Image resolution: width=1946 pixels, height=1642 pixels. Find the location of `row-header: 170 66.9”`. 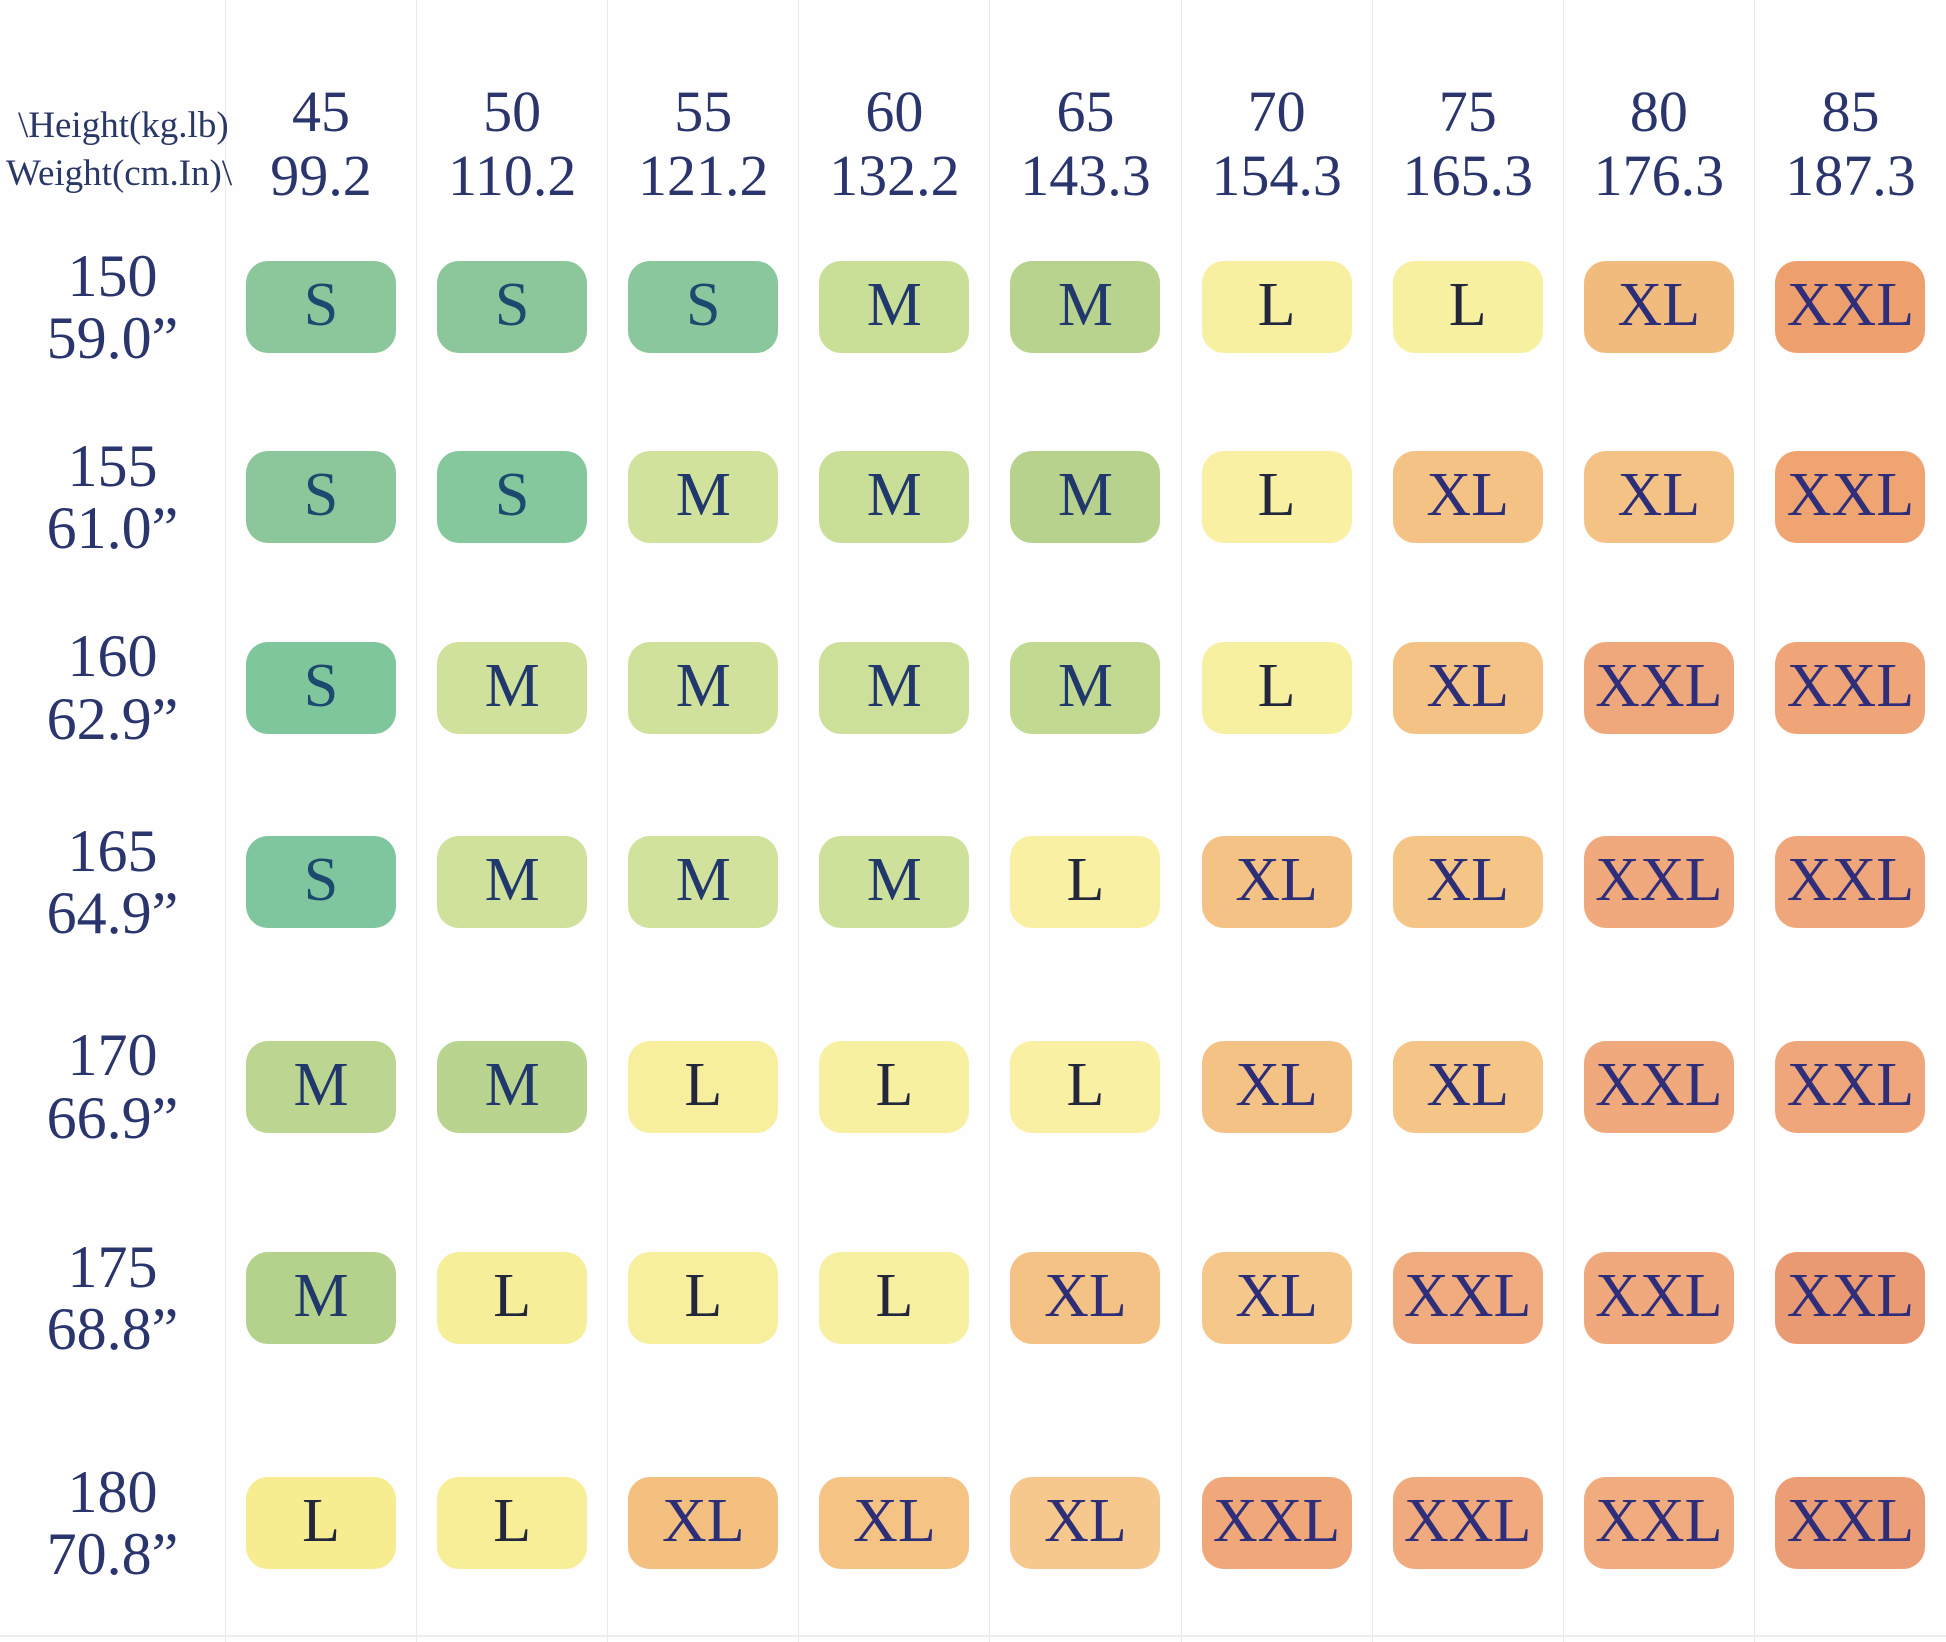

row-header: 170 66.9” is located at coordinates (113, 1086).